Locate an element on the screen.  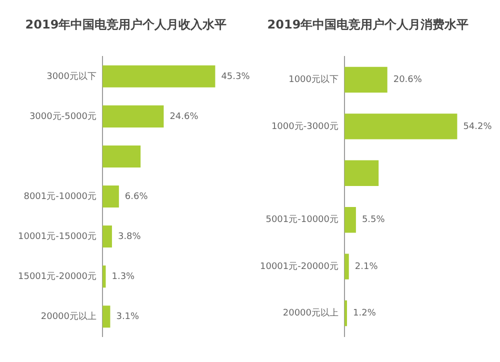
data-label: 5.5% is located at coordinates (374, 220).